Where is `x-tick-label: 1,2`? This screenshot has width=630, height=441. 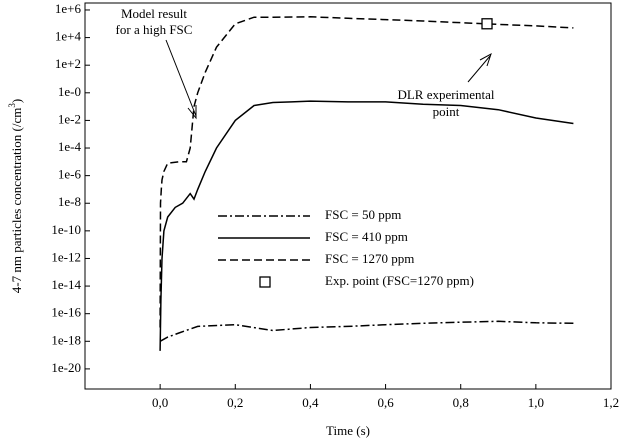
x-tick-label: 1,2 is located at coordinates (611, 402).